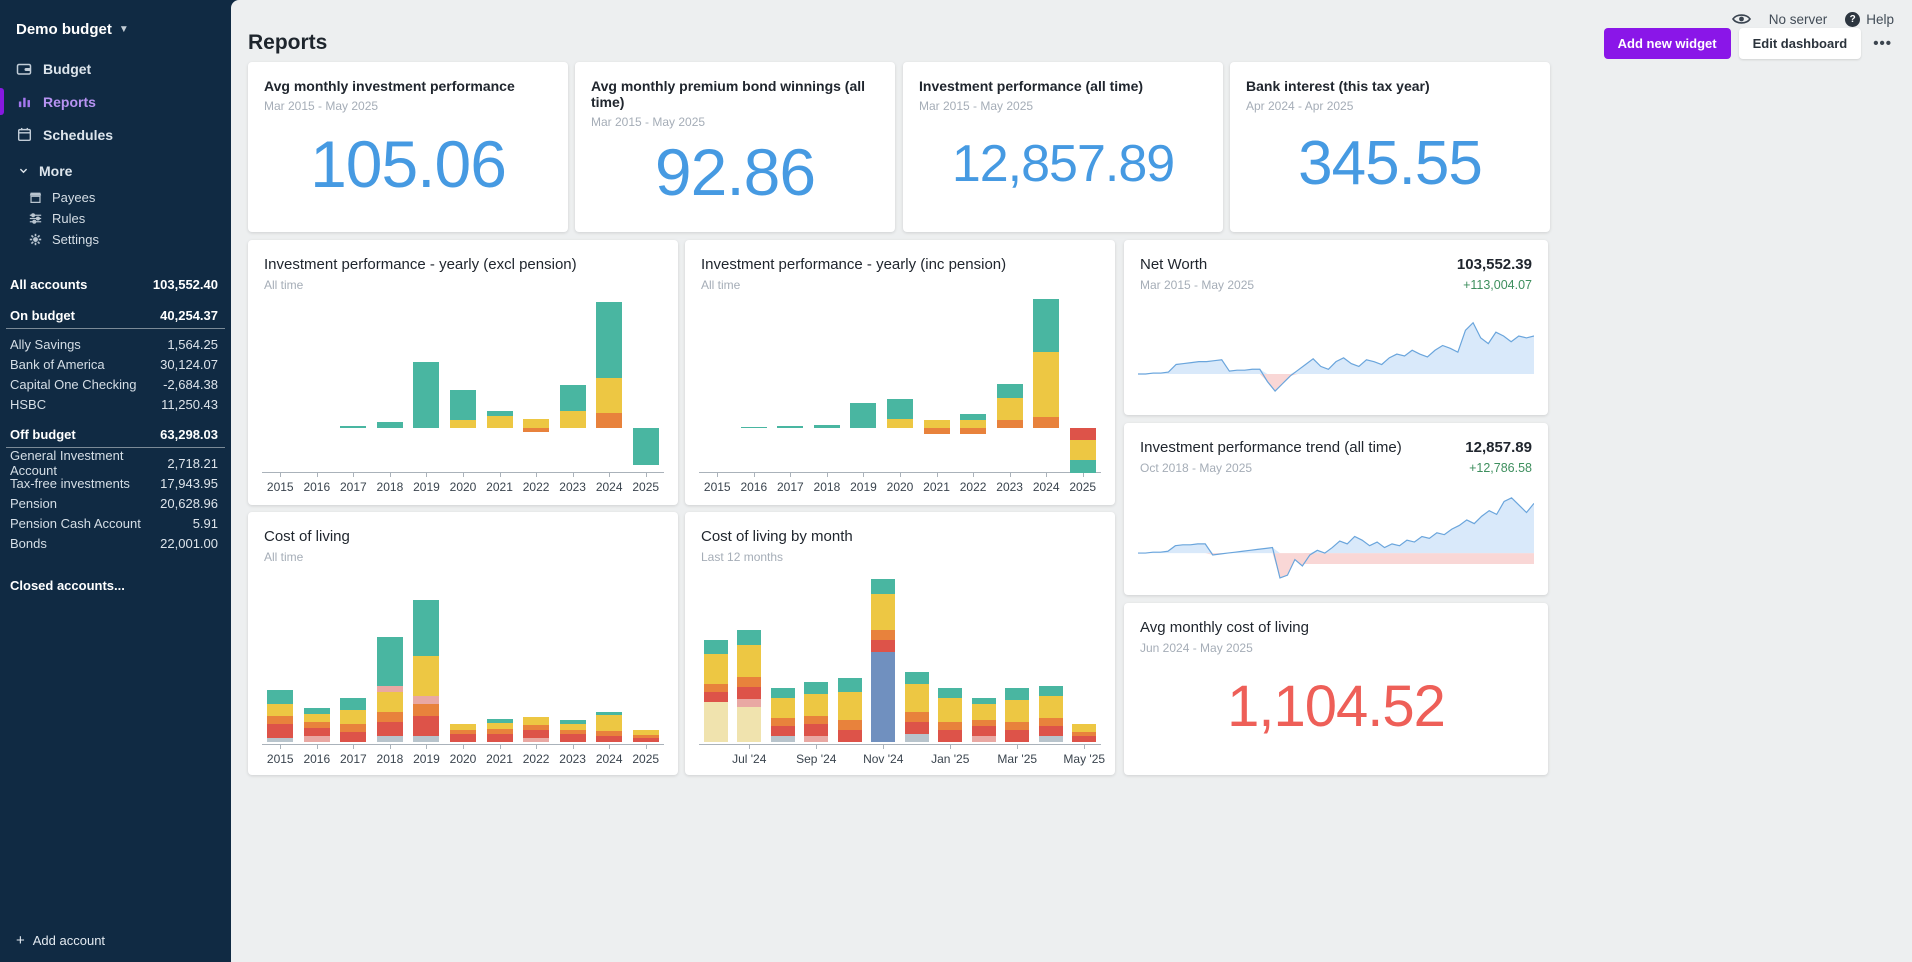 This screenshot has height=962, width=1912. What do you see at coordinates (115, 218) in the screenshot?
I see `sidebar-item-rules: Rules` at bounding box center [115, 218].